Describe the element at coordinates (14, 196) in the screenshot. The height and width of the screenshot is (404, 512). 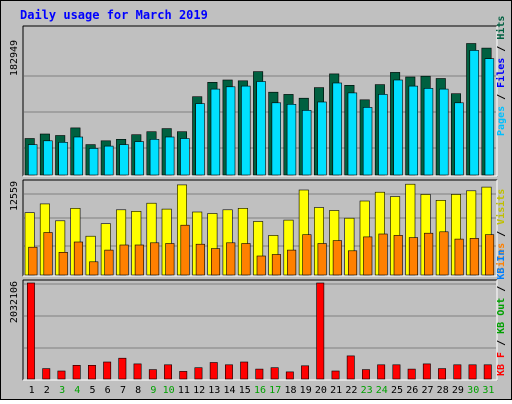
I see `panel-2-y-max-label: 12559` at that location.